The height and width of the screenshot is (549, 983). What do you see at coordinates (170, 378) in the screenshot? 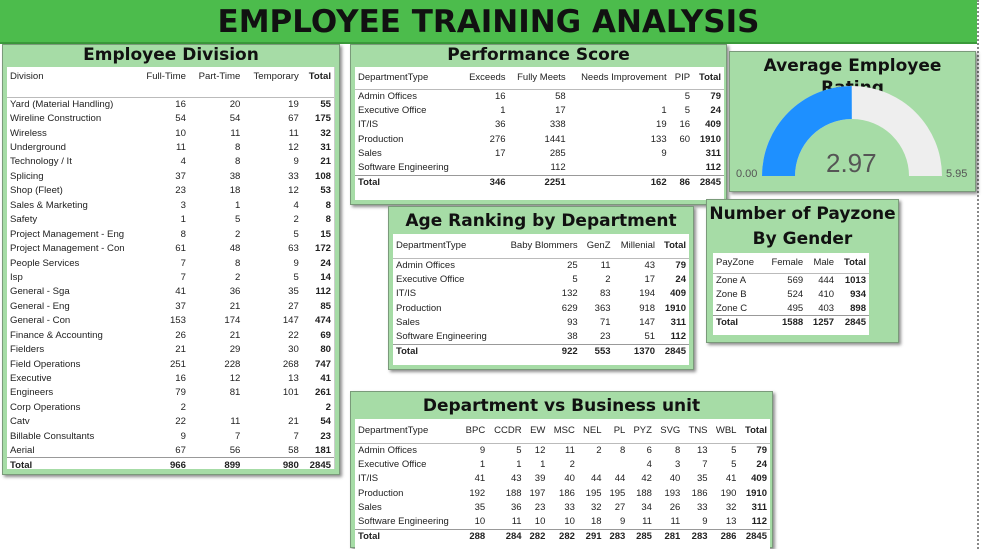
I see `division-table-row: Executive 16 12 13 41` at bounding box center [170, 378].